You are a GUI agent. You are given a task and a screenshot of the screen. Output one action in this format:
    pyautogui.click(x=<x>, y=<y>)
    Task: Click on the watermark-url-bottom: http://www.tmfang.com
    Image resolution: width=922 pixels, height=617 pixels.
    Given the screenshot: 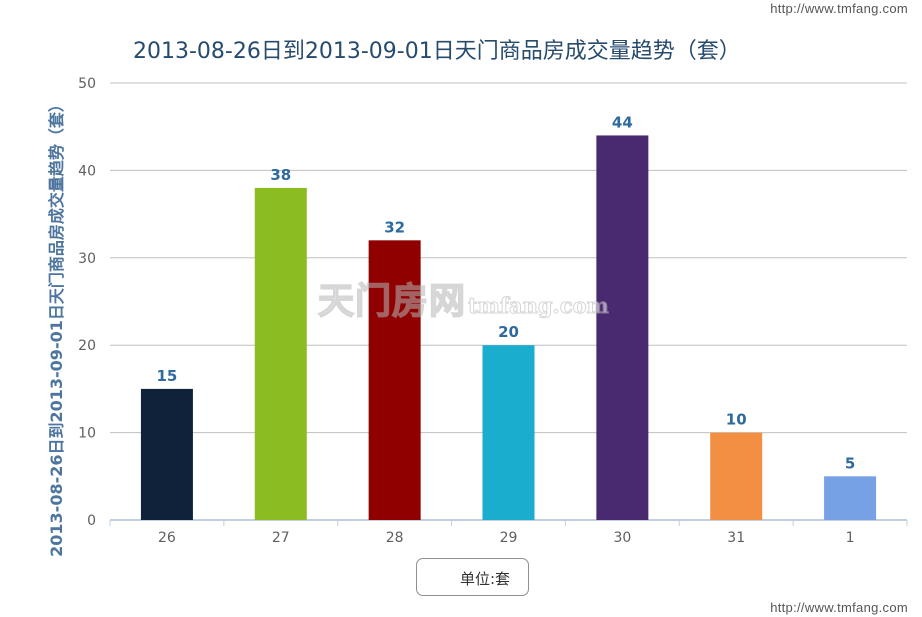 What is the action you would take?
    pyautogui.click(x=839, y=607)
    